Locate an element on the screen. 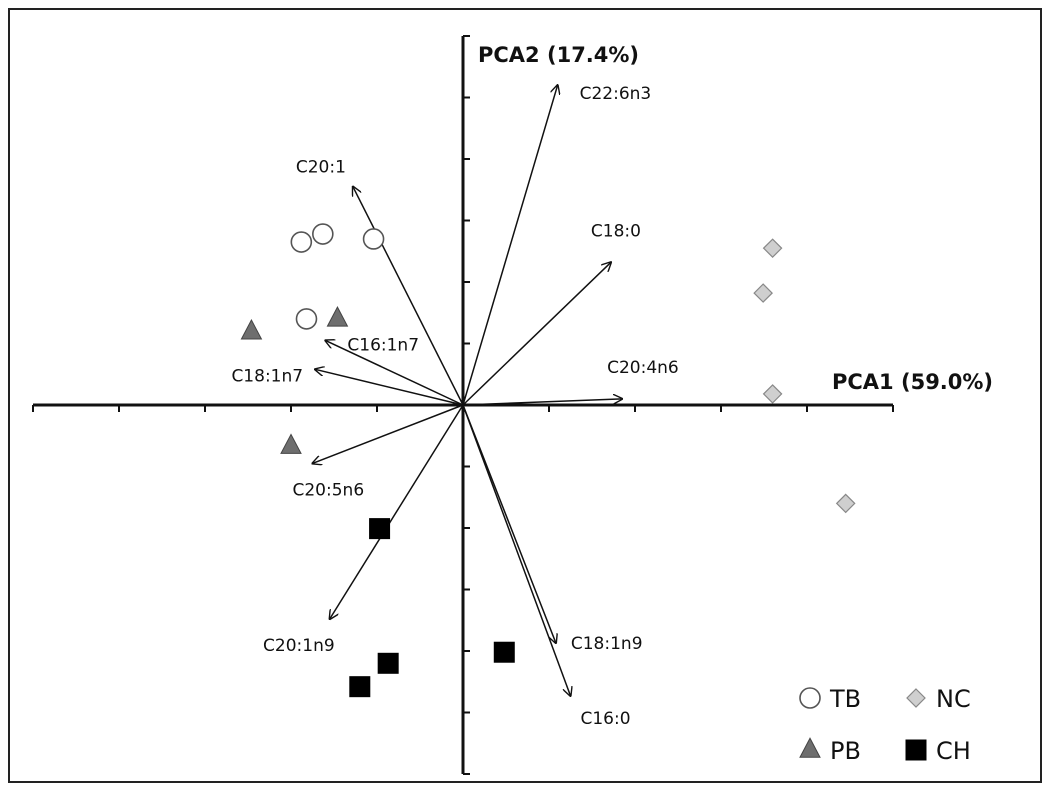  y-axis-ticks is located at coordinates (466, 405).